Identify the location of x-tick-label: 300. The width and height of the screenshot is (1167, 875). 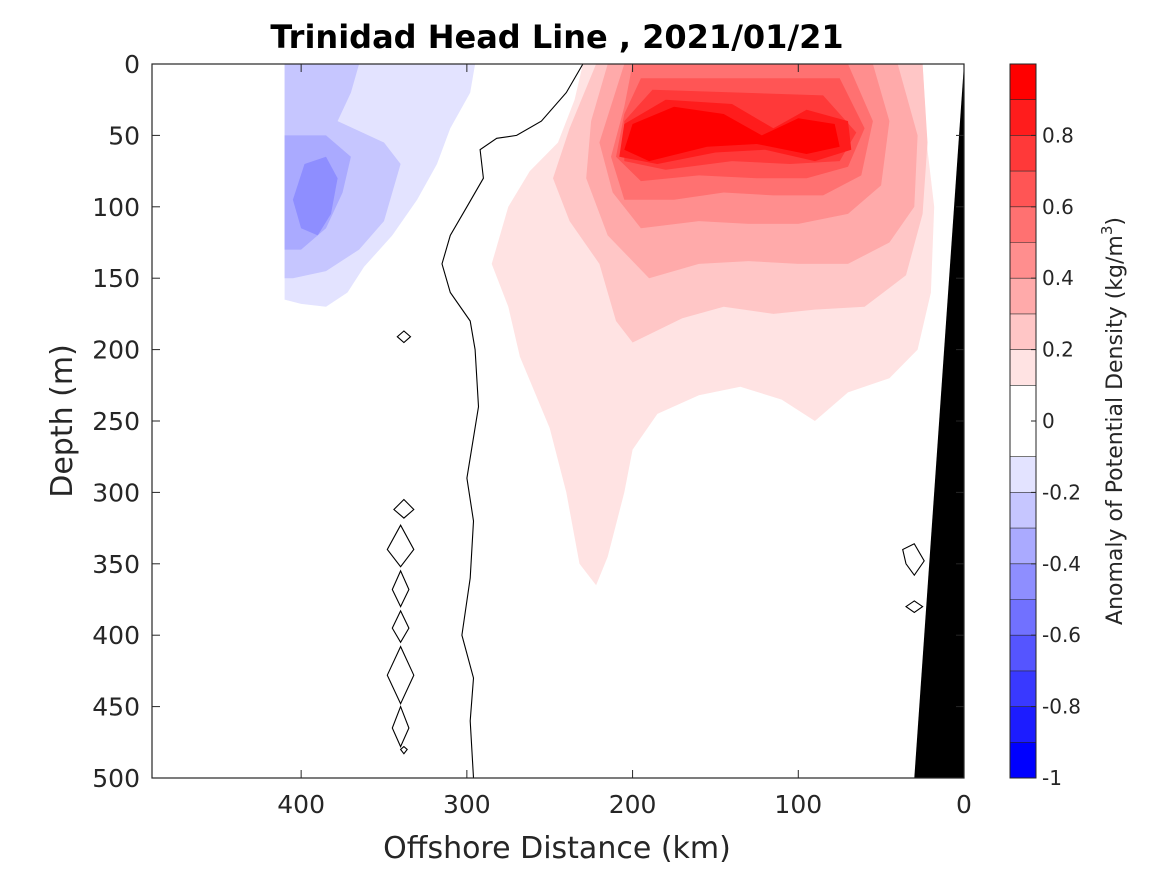
(467, 804).